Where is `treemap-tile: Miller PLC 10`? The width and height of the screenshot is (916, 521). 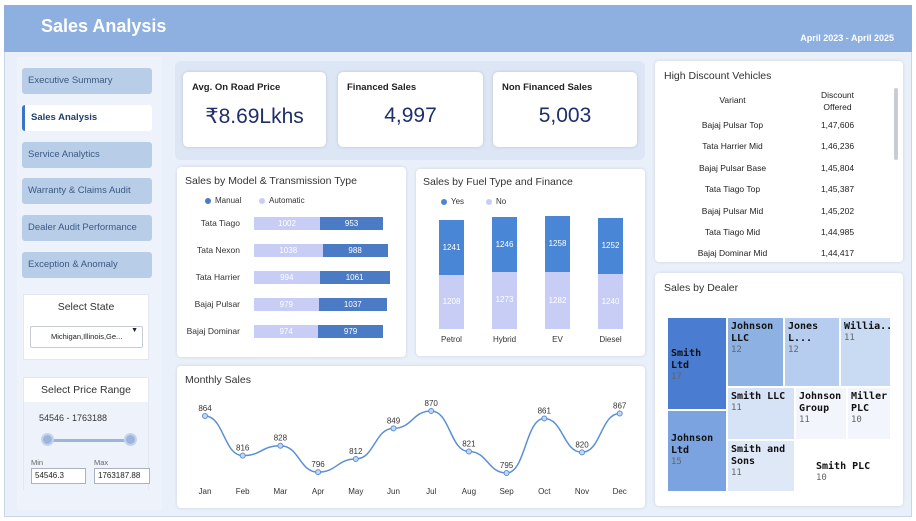
treemap-tile: Miller PLC 10 is located at coordinates (869, 413).